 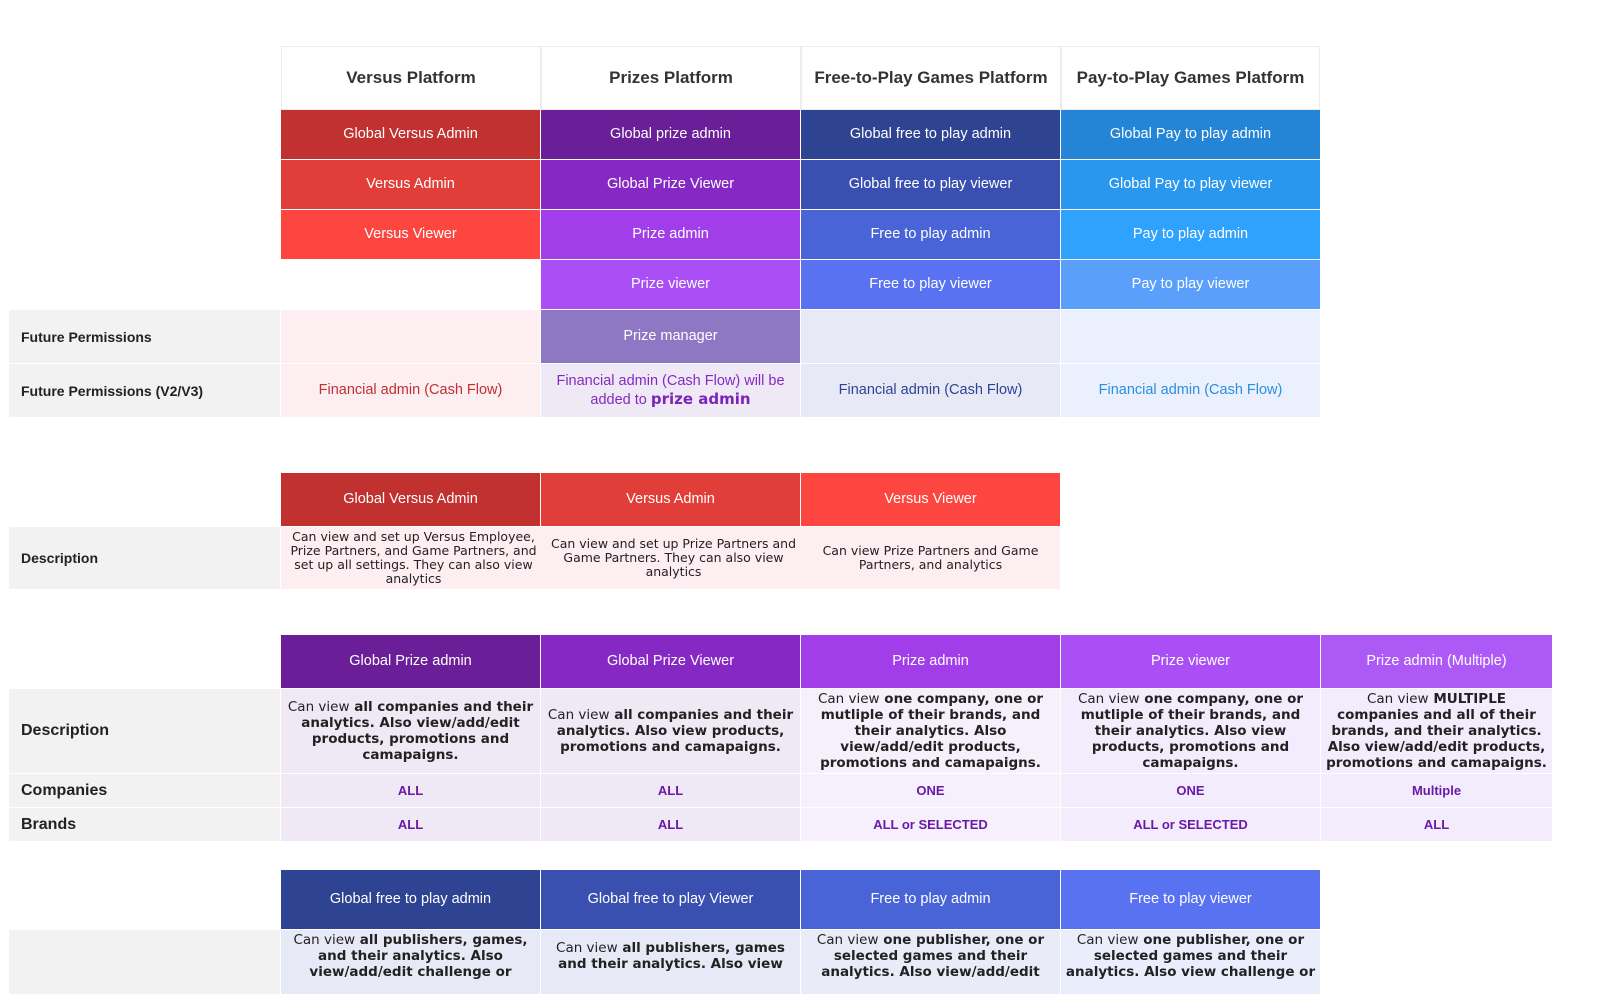 What do you see at coordinates (930, 499) in the screenshot?
I see `versus-header-viewer: Versus Viewer` at bounding box center [930, 499].